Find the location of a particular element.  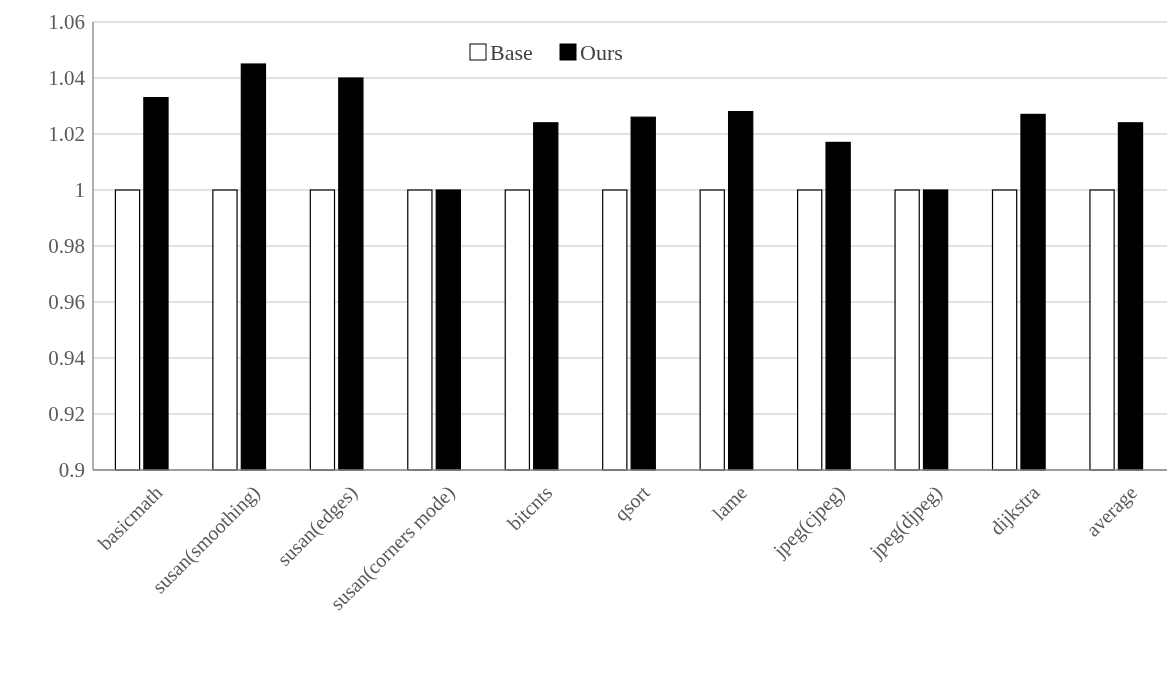

y-tick-label: 1.06 is located at coordinates (66, 22).